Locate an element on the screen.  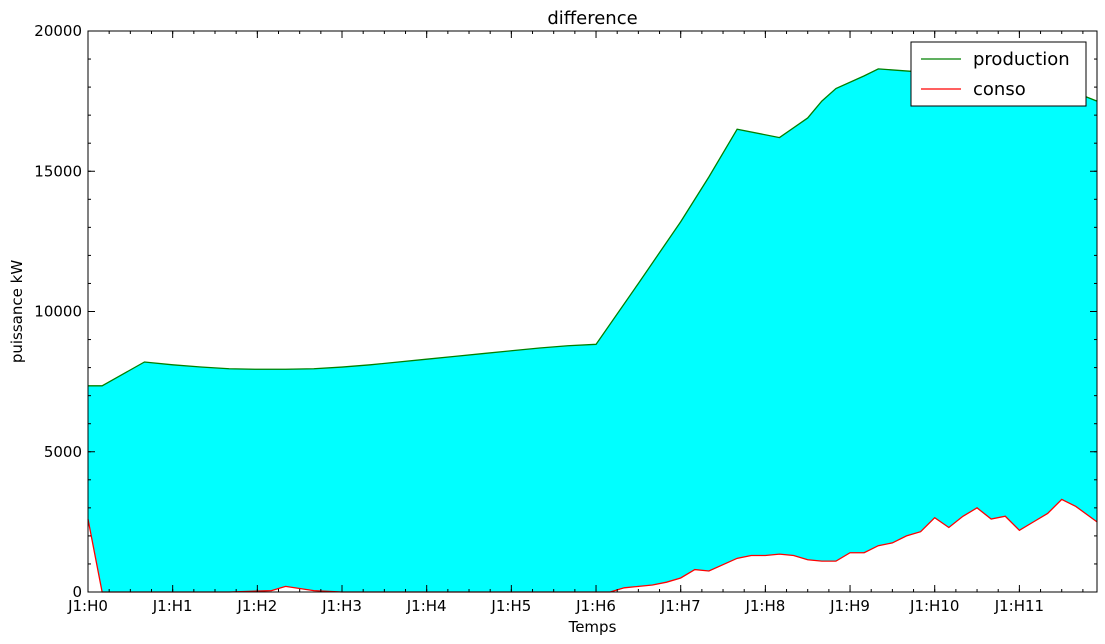
x-tick-label: J1:H10 is located at coordinates (934, 606).